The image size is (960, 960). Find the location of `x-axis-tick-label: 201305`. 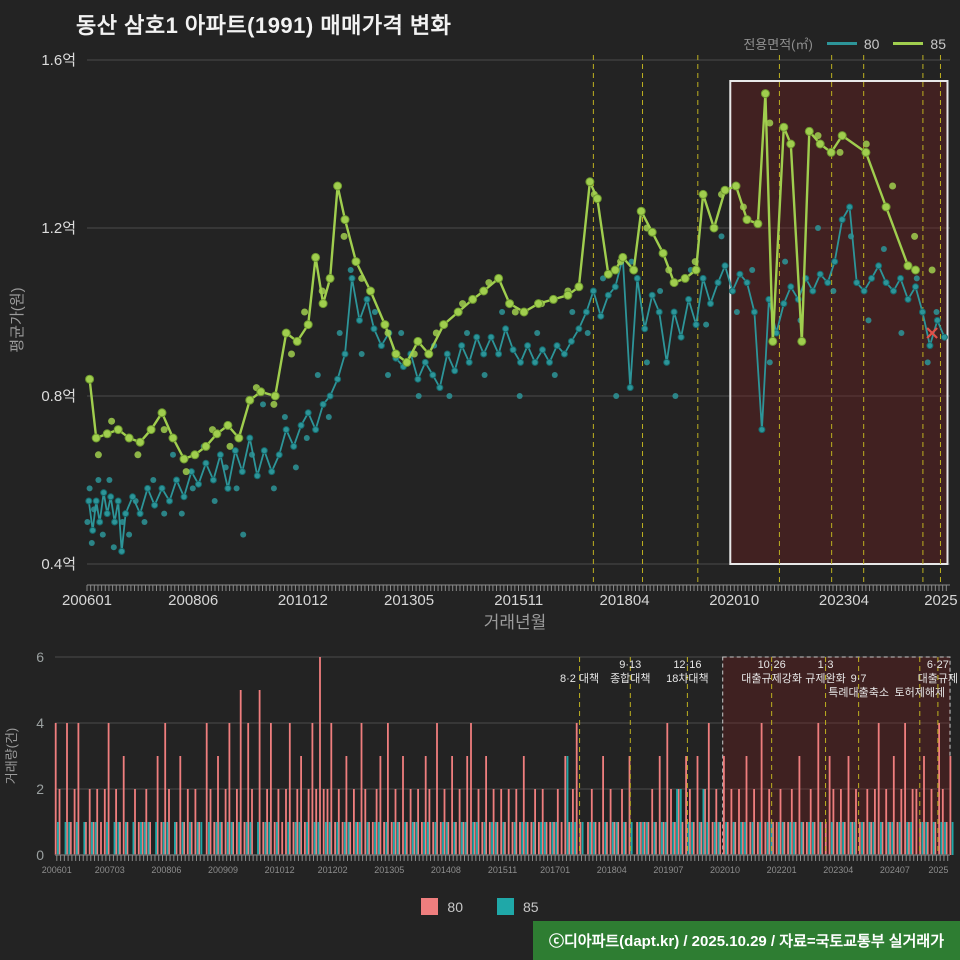

x-axis-tick-label: 201305 is located at coordinates (409, 600).